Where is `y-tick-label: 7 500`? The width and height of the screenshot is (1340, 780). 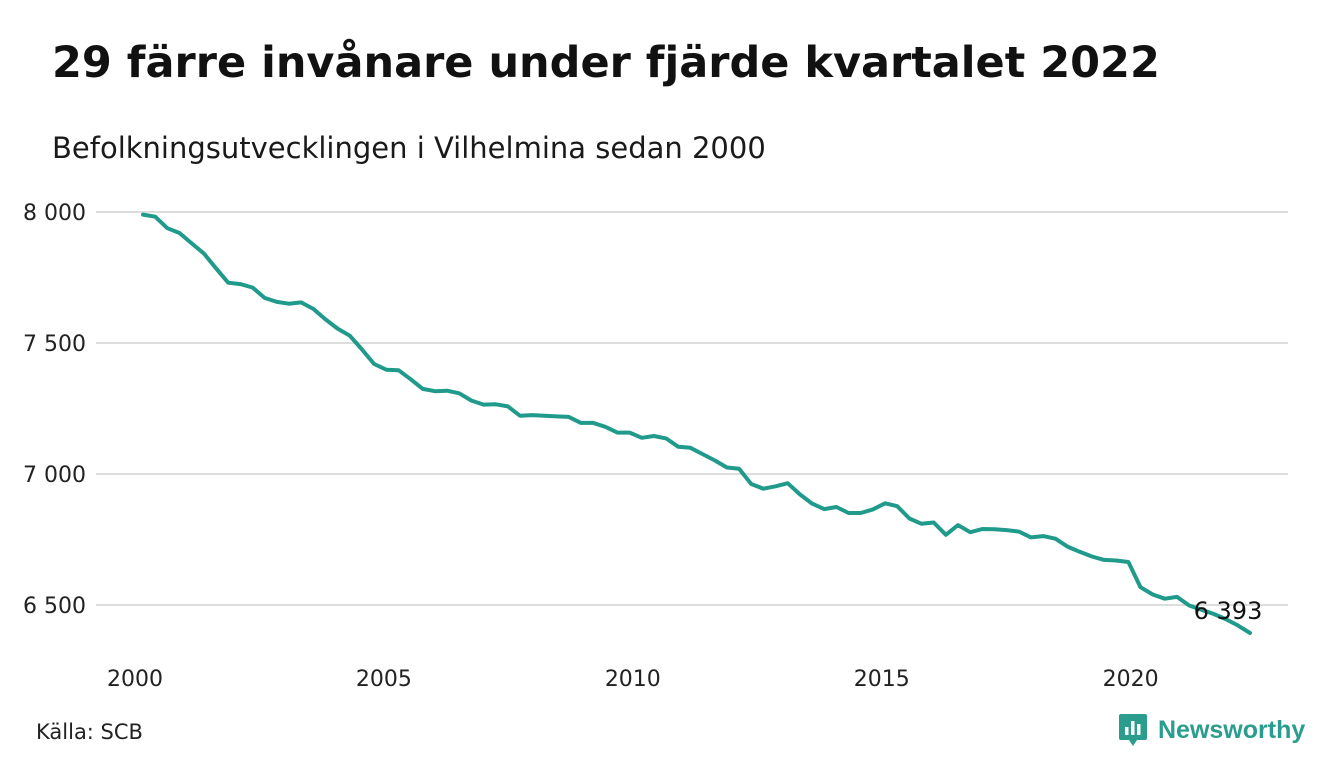
y-tick-label: 7 500 is located at coordinates (54, 344).